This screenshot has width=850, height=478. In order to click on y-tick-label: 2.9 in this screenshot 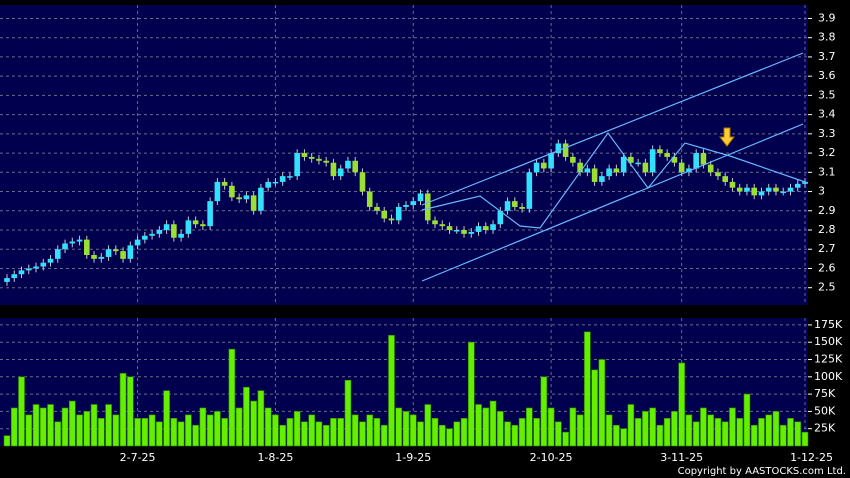, I will do `click(827, 210)`.